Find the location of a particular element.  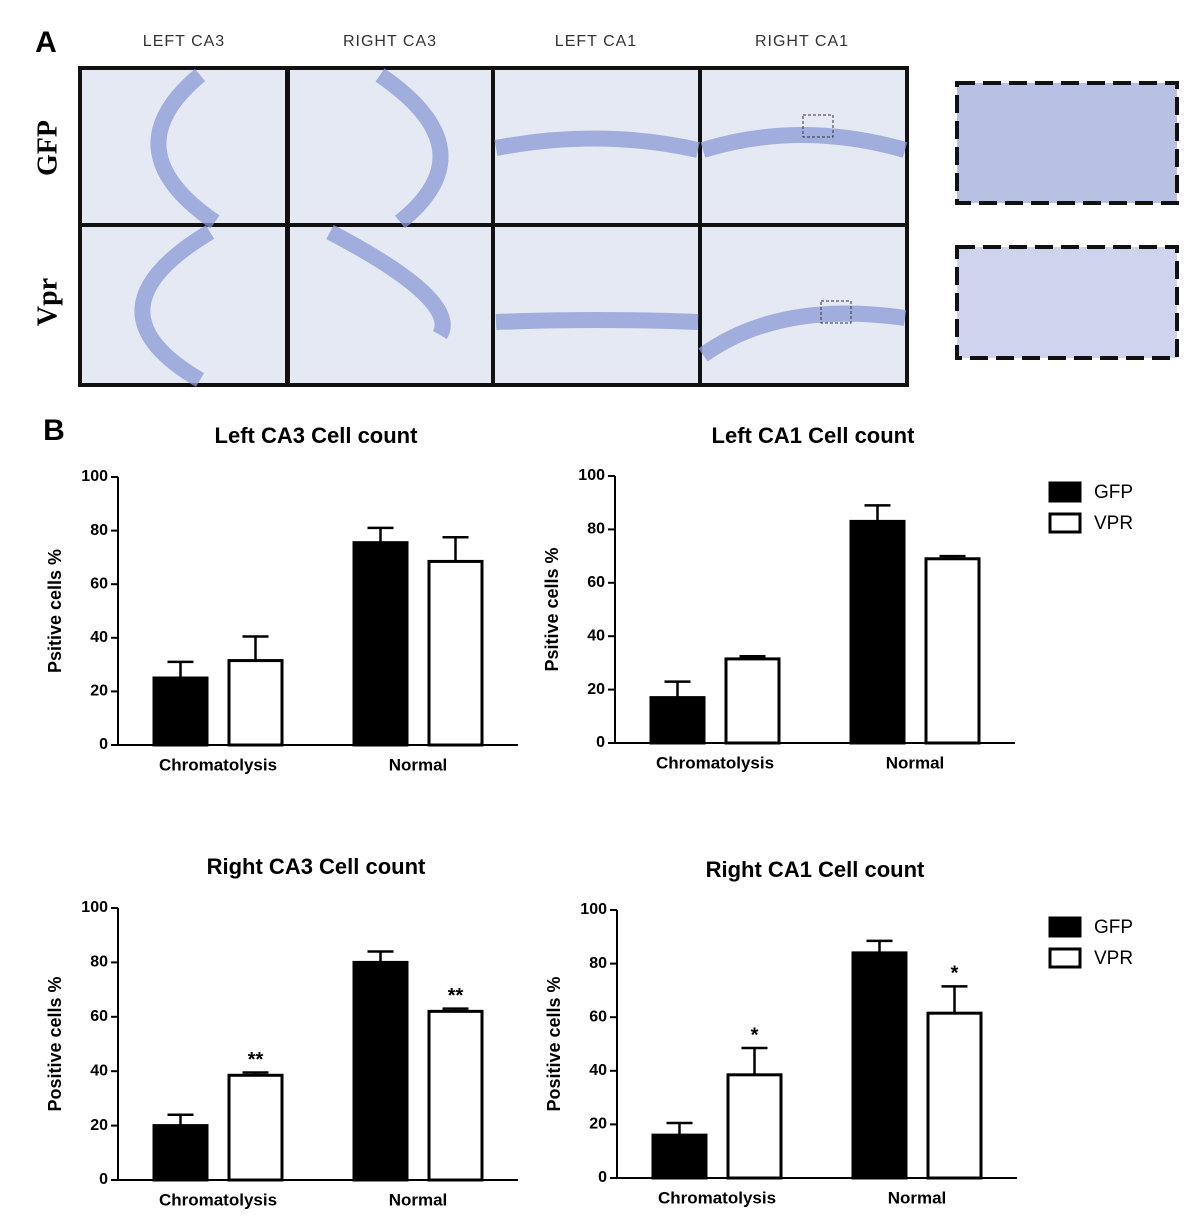

column-label: RIGHT CA3 is located at coordinates (390, 41).